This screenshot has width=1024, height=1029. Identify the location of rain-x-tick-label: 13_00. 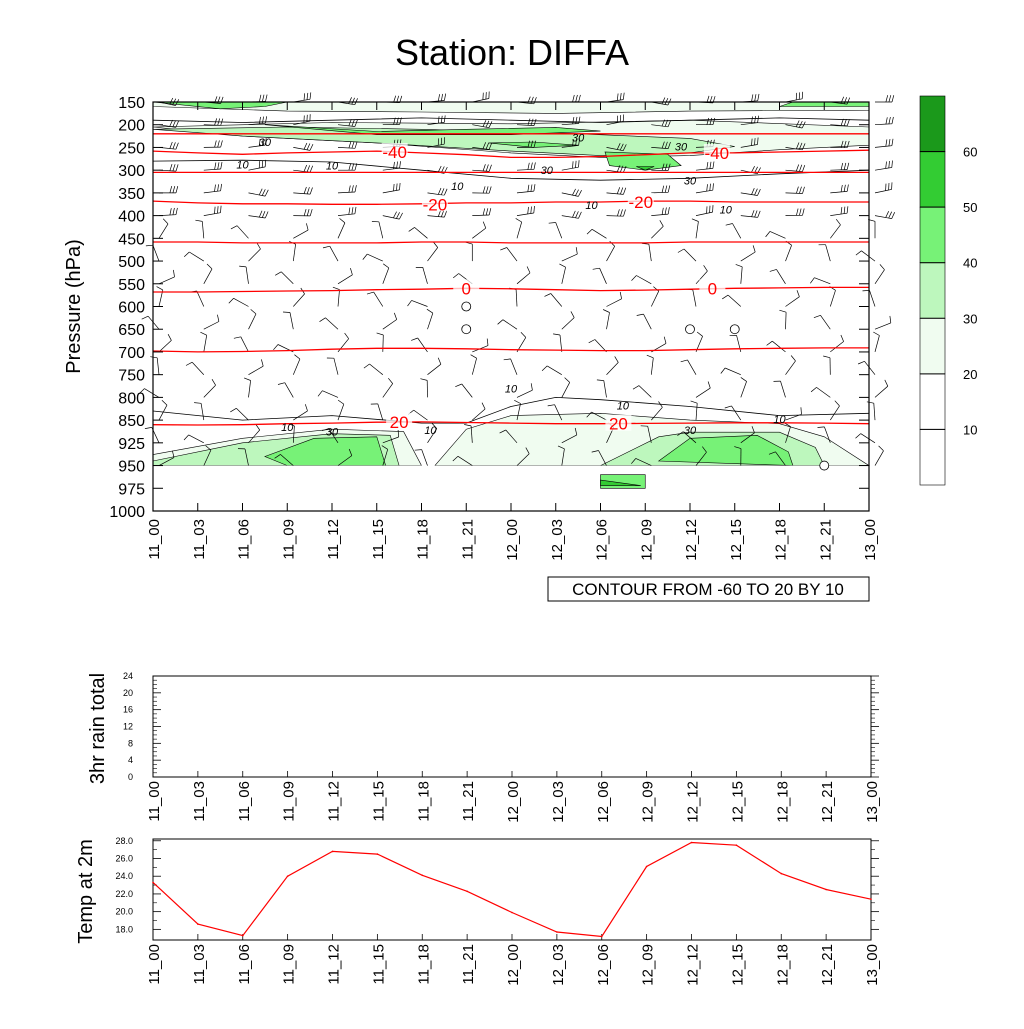
(872, 802).